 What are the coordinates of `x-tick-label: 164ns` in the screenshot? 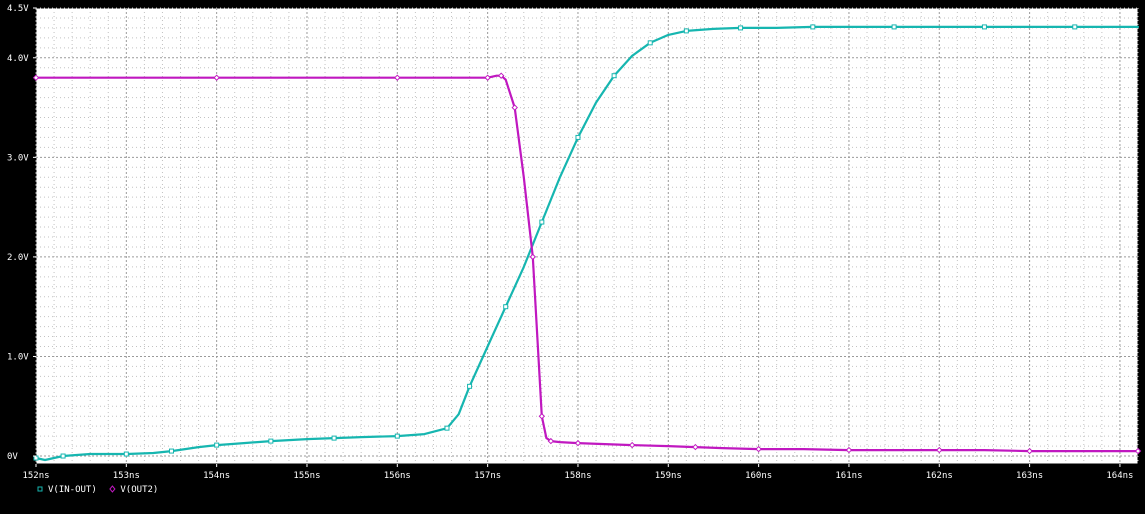 It's located at (1119, 476).